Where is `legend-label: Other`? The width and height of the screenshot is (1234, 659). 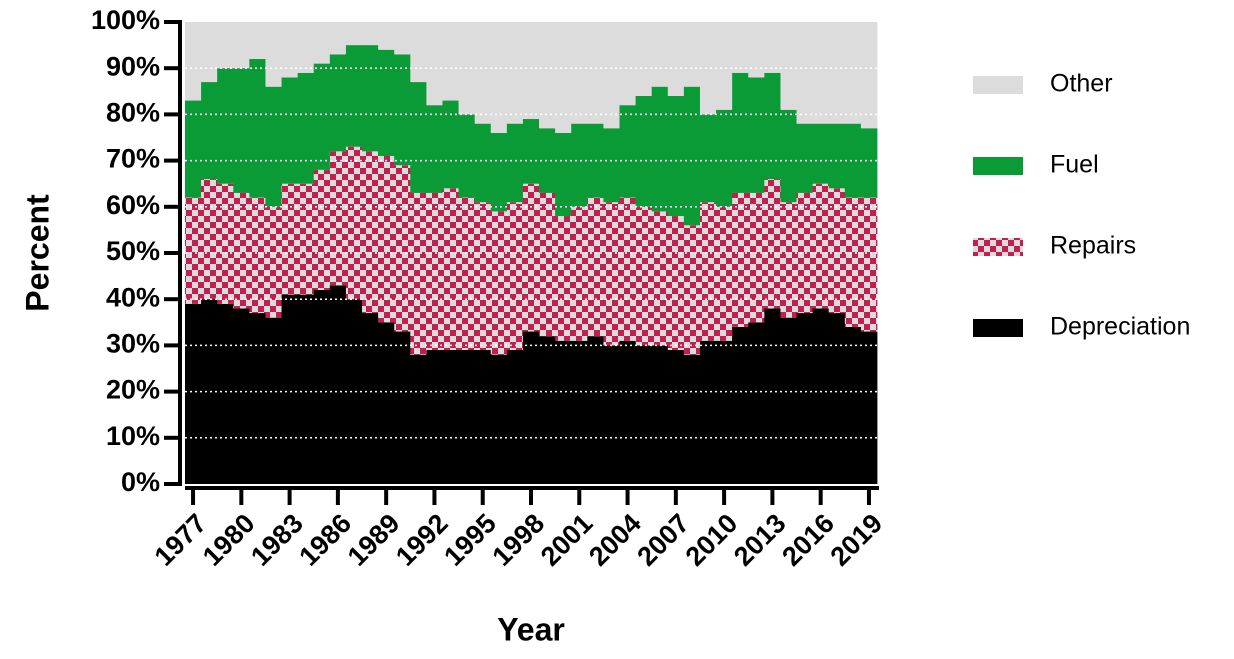 legend-label: Other is located at coordinates (1081, 84).